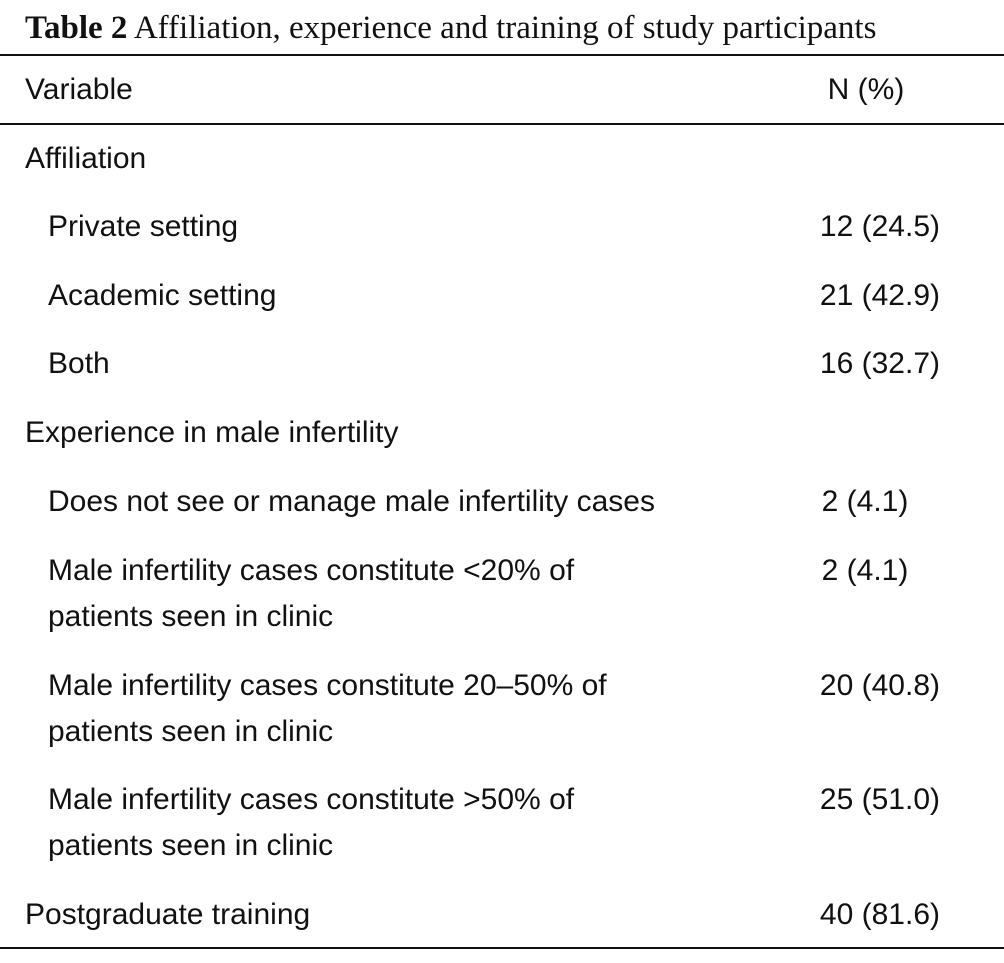 This screenshot has height=963, width=1004. Describe the element at coordinates (502, 124) in the screenshot. I see `header-rule` at that location.